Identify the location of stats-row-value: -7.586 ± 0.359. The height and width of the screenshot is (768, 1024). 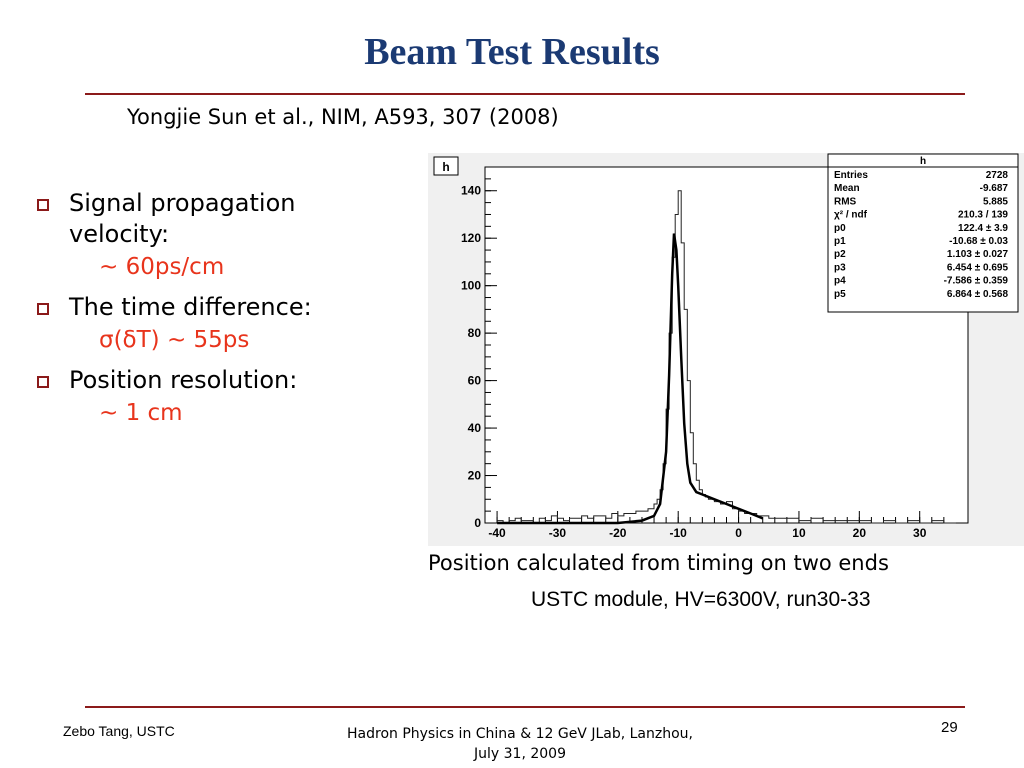
(976, 281).